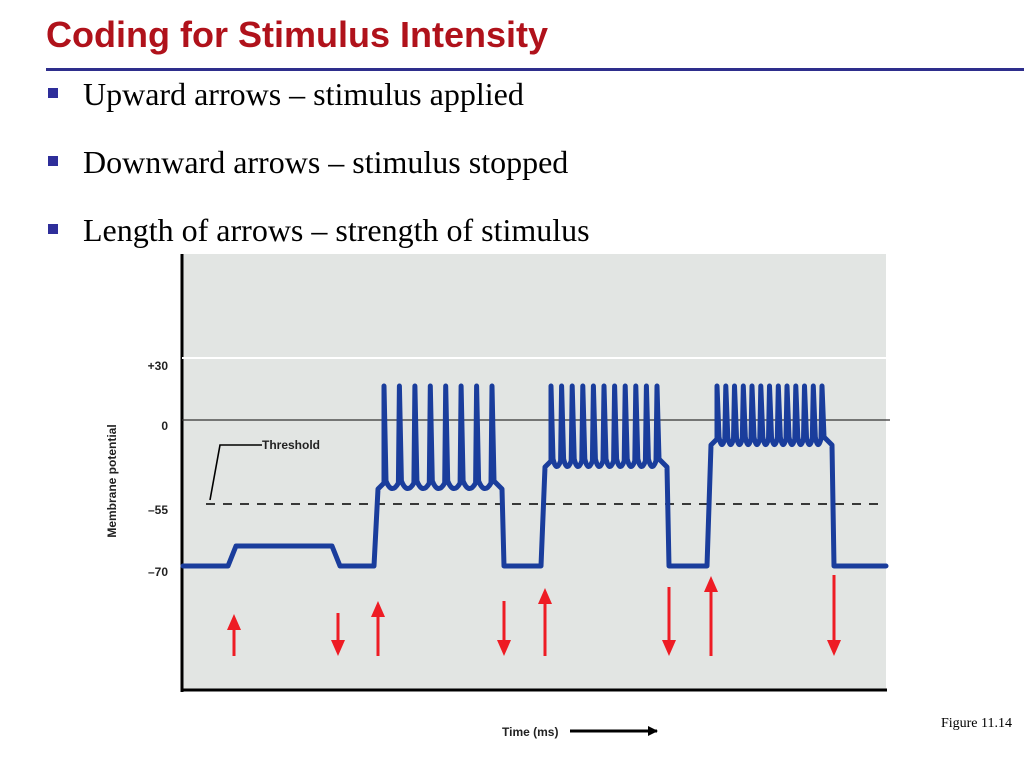  Describe the element at coordinates (303, 94) in the screenshot. I see `bullet-text: Upward arrows – stimulus applied` at that location.